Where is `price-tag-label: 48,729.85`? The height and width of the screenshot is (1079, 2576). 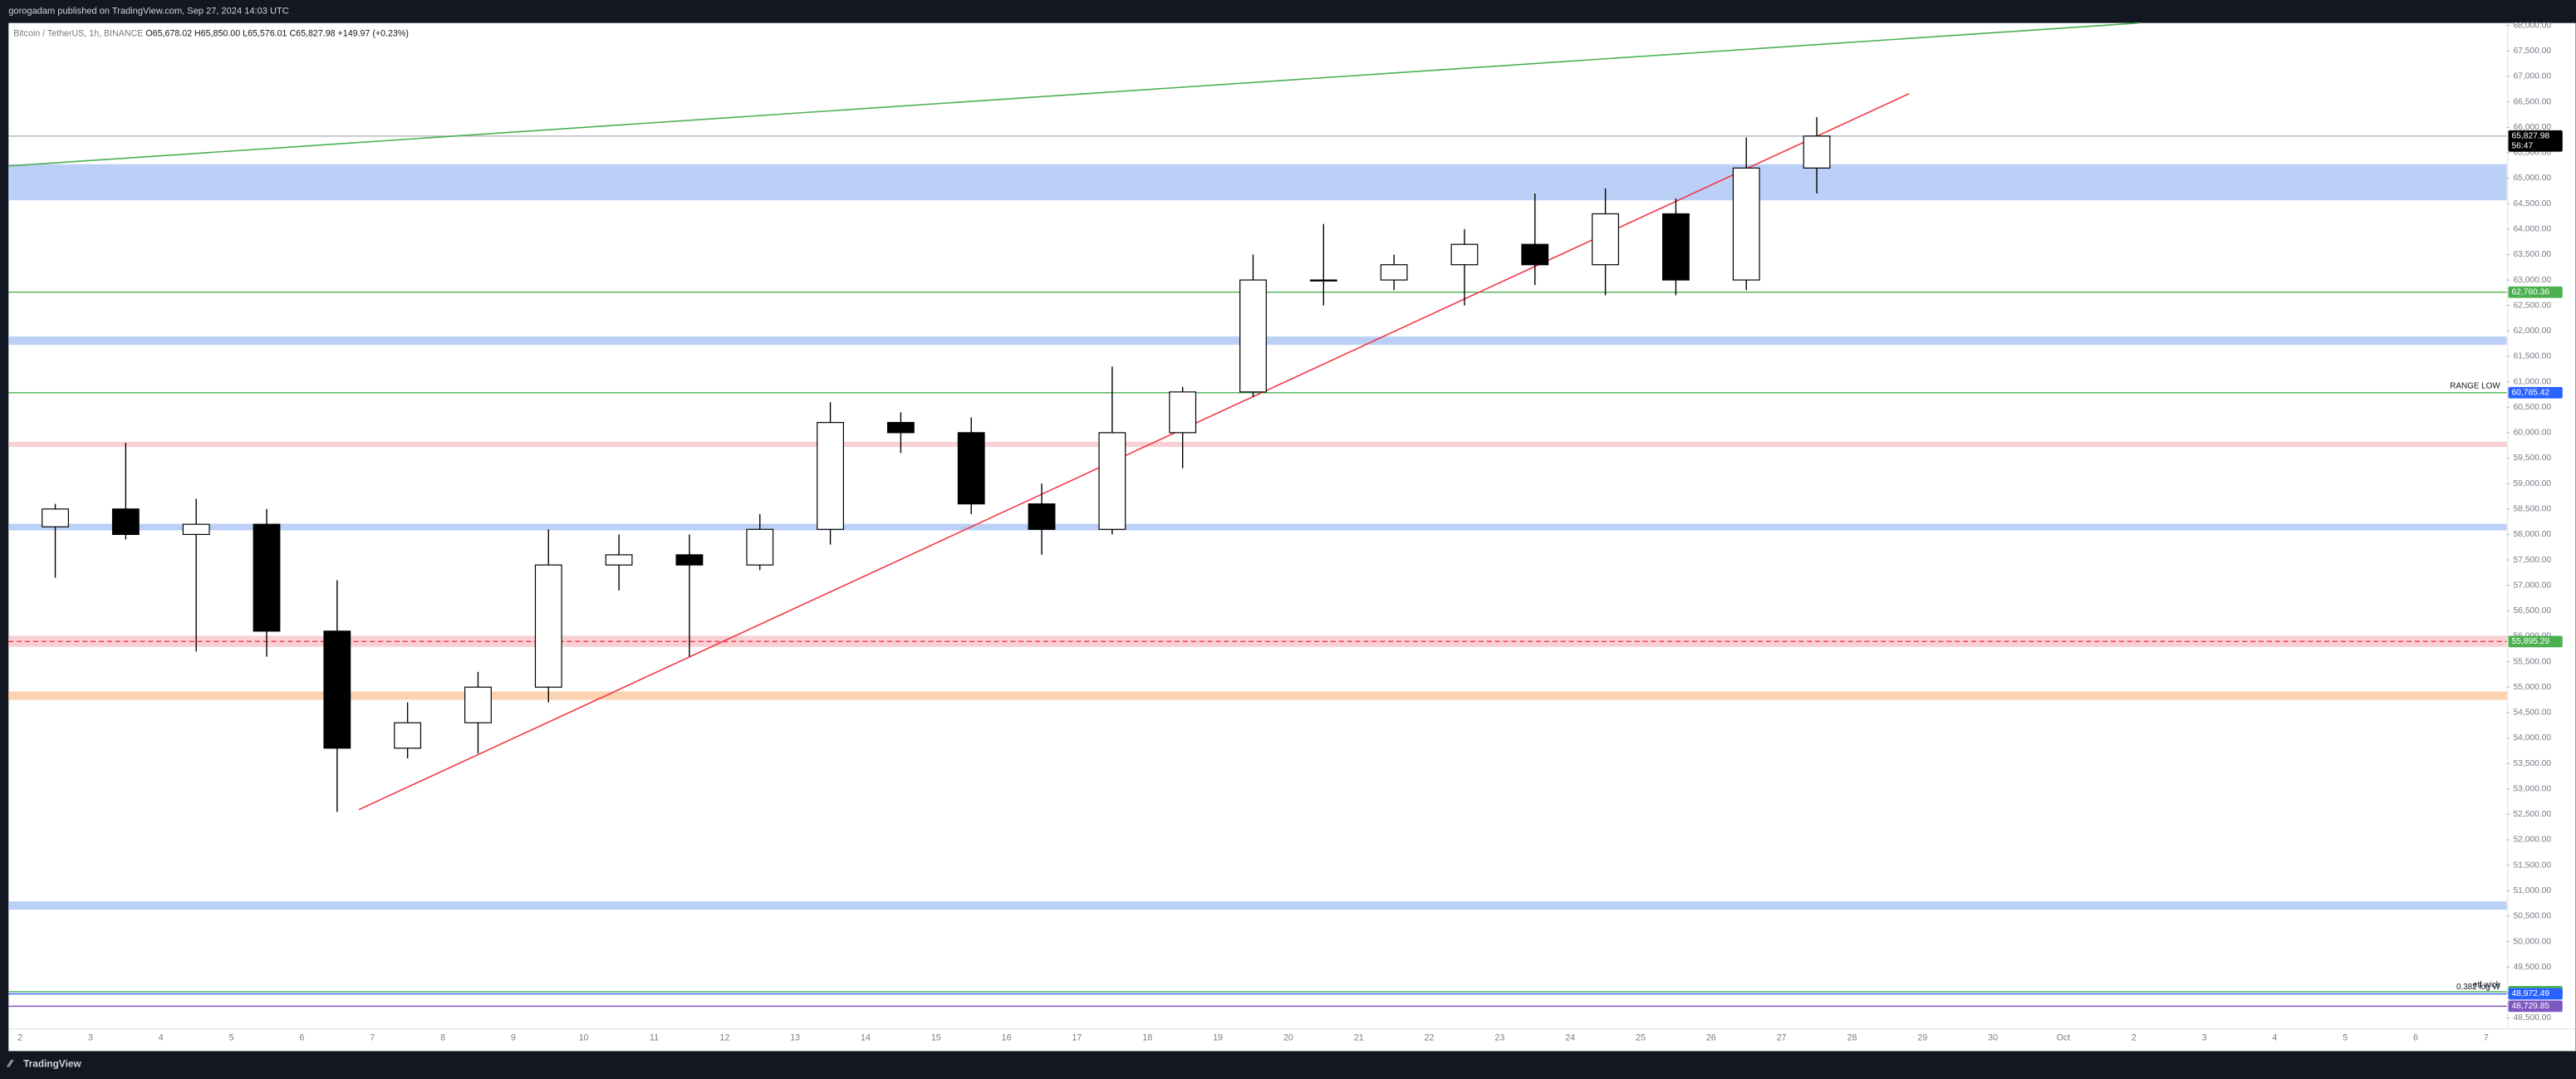
price-tag-label: 48,729.85 is located at coordinates (2530, 1006).